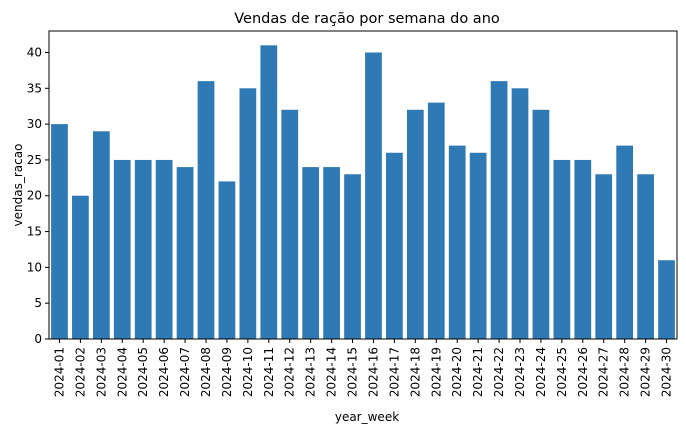  I want to click on x-tick-label: 2024-28, so click(625, 372).